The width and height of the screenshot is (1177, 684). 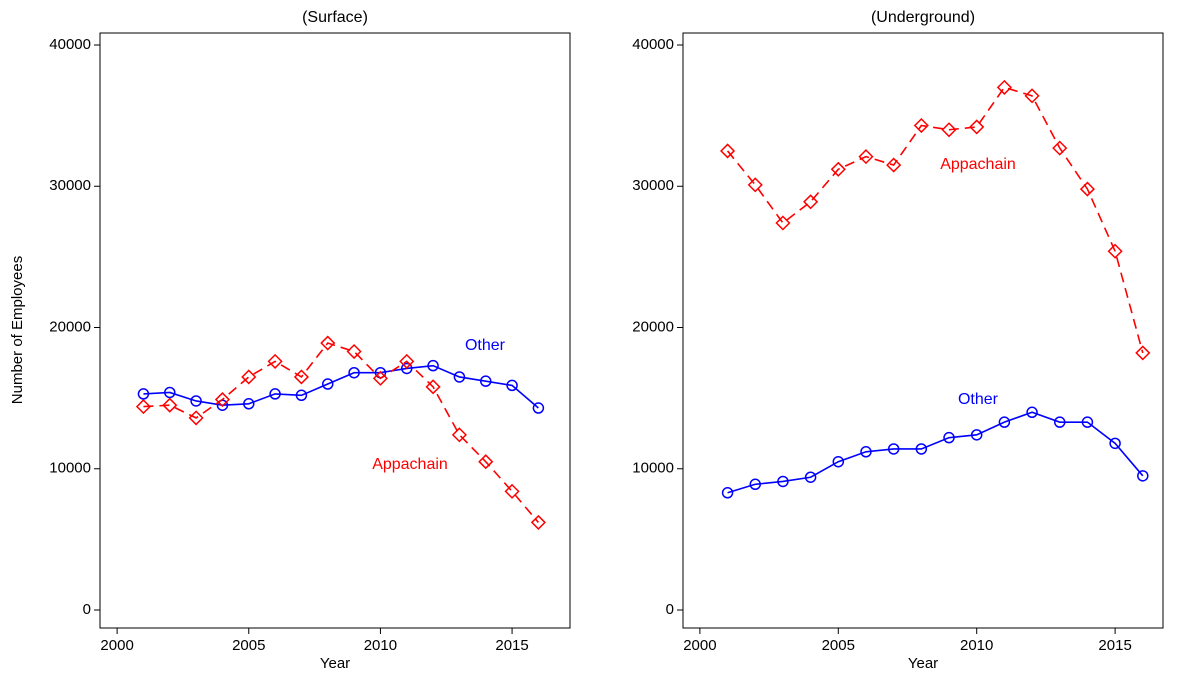 I want to click on y-axis-label: Number of Employees, so click(x=17, y=330).